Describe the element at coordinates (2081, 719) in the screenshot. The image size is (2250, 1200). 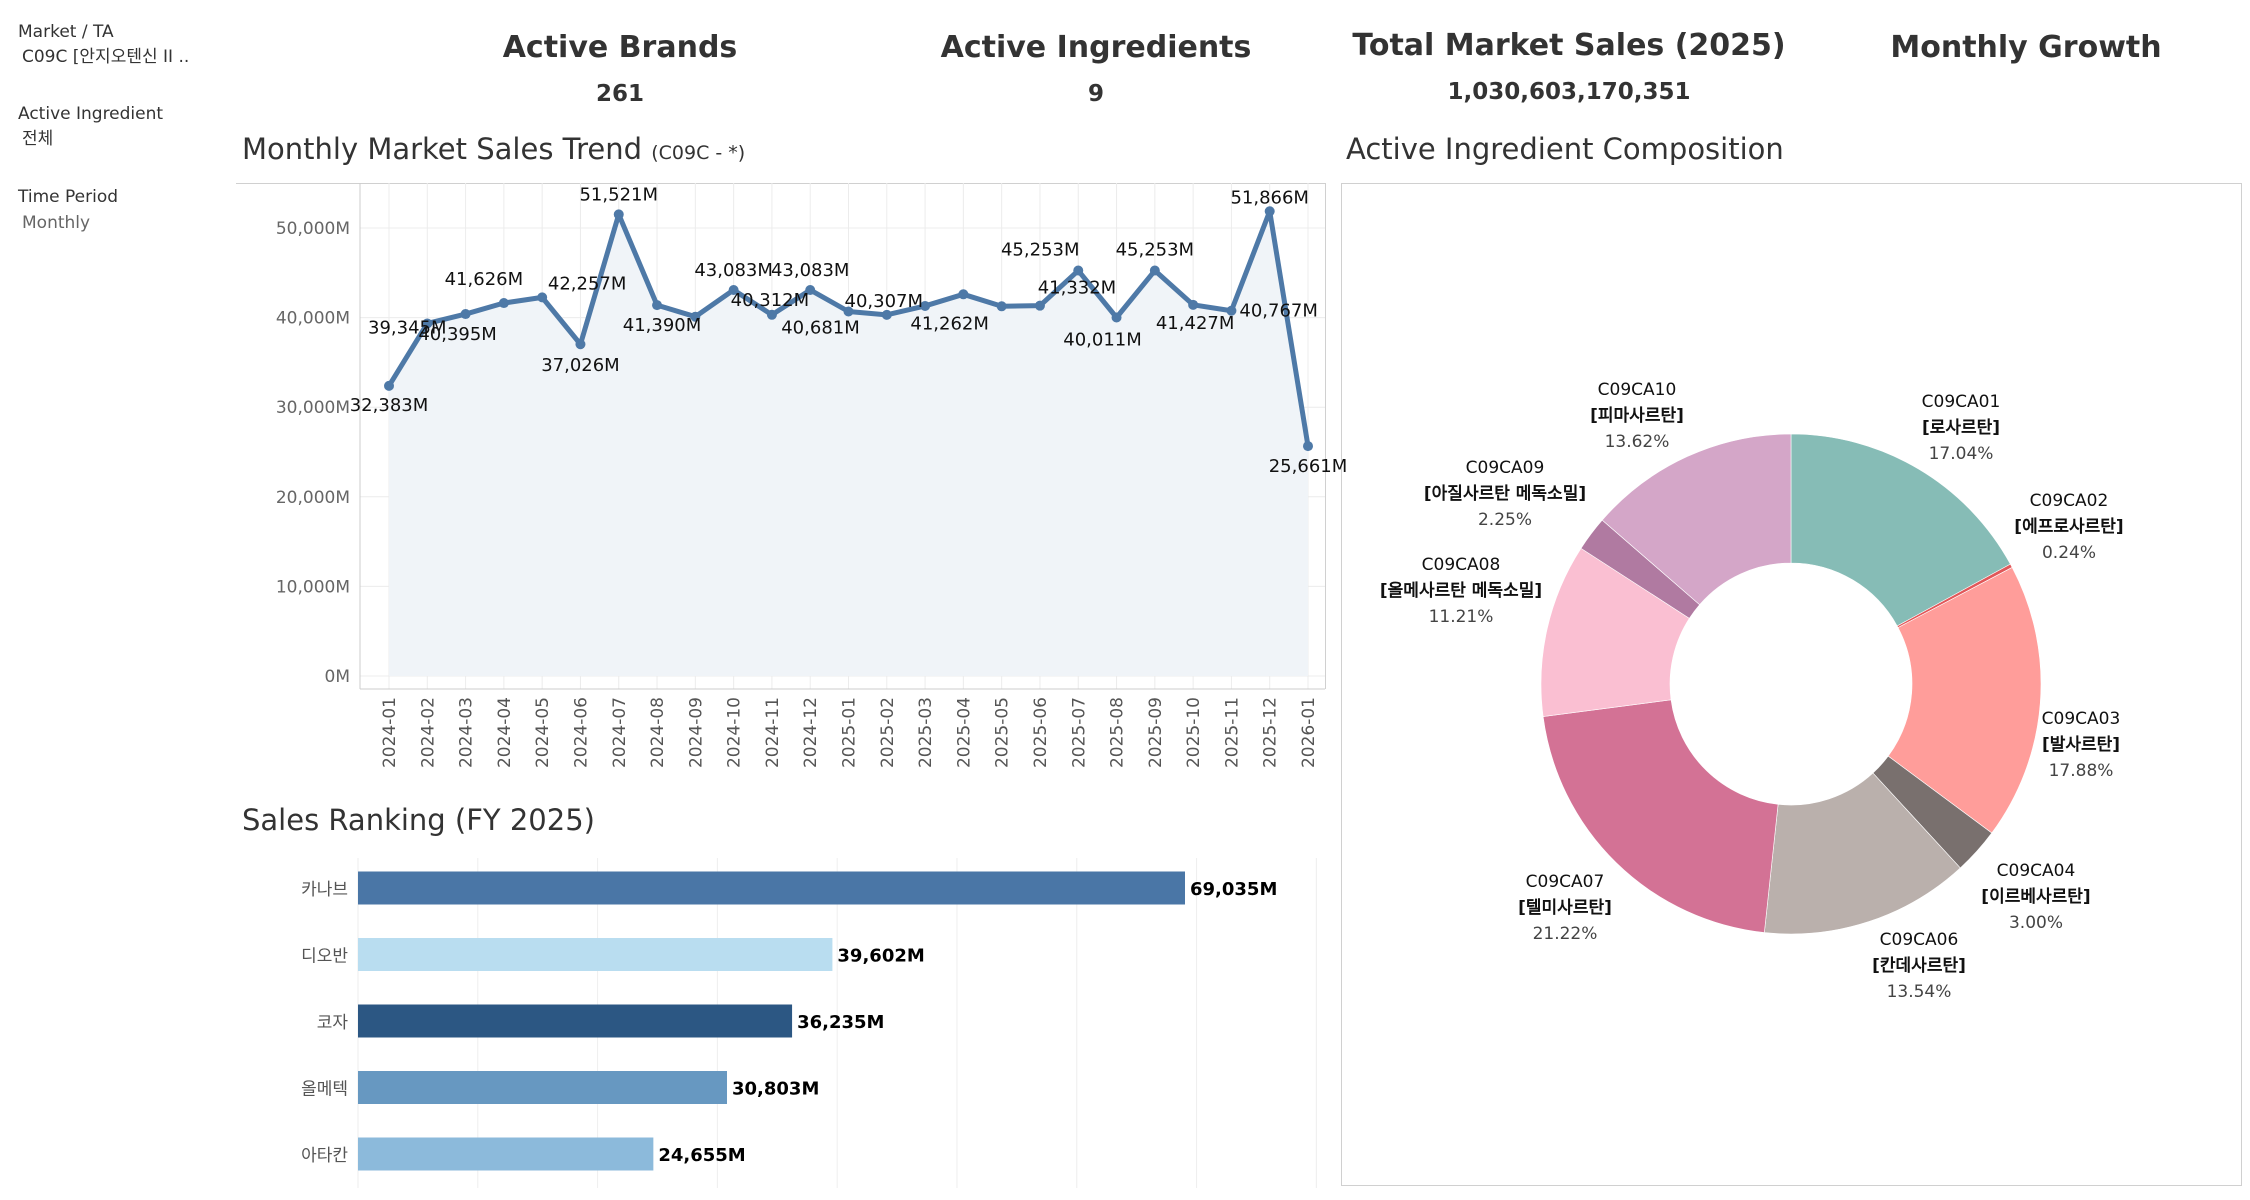
I see `slice-code: C09CA03` at that location.